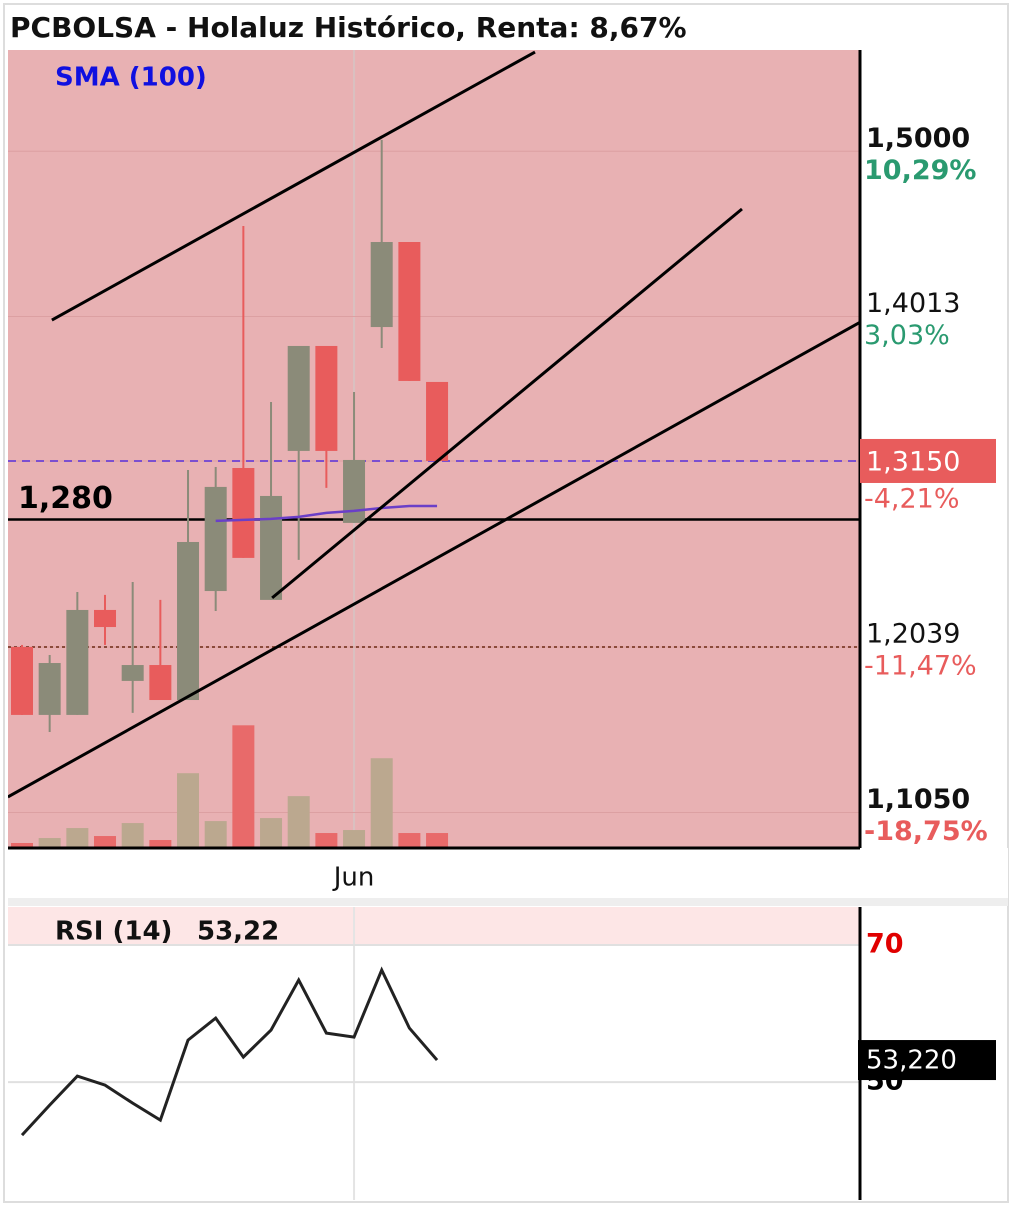  Describe the element at coordinates (326, 513) in the screenshot. I see `sma-line` at that location.